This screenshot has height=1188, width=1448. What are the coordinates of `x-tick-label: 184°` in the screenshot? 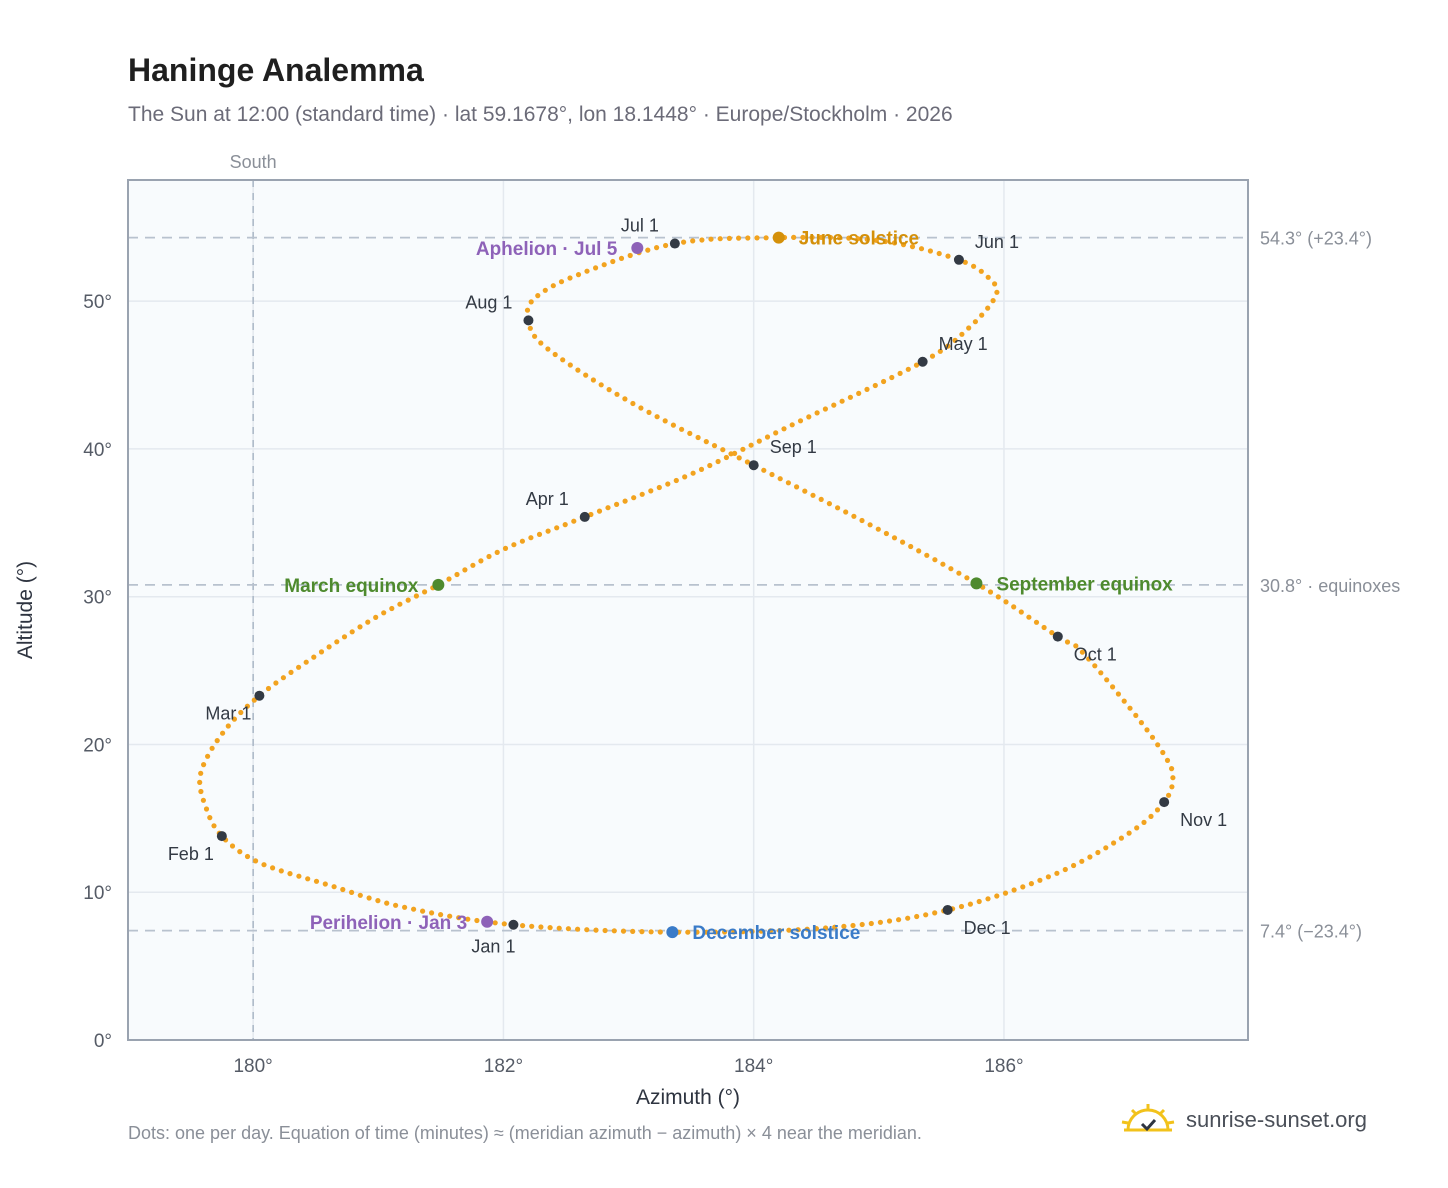 It's located at (753, 1066).